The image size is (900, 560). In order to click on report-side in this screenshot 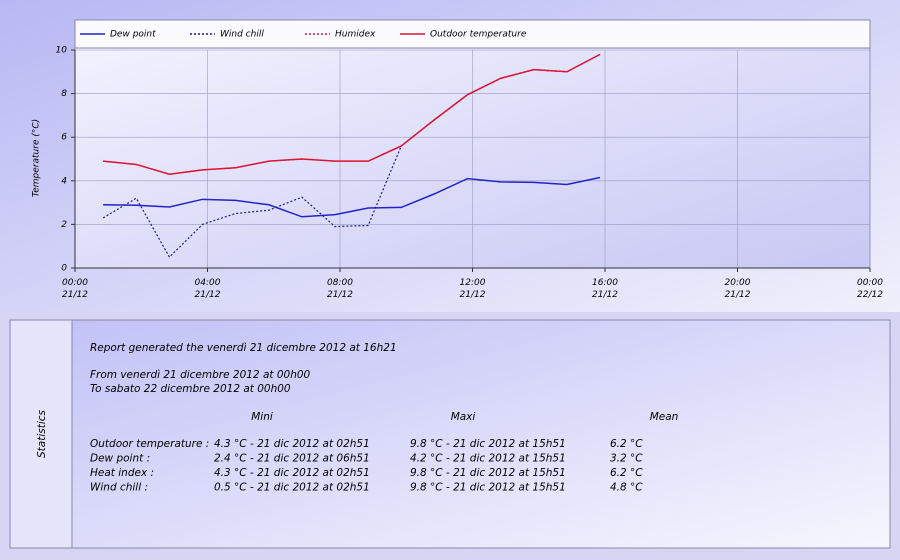, I will do `click(41, 434)`.